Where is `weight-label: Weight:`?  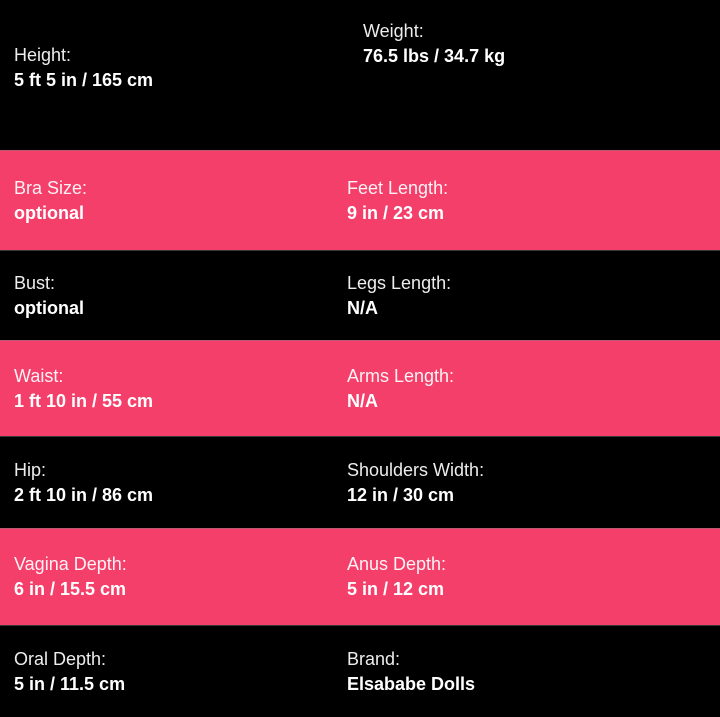
weight-label: Weight: is located at coordinates (393, 31).